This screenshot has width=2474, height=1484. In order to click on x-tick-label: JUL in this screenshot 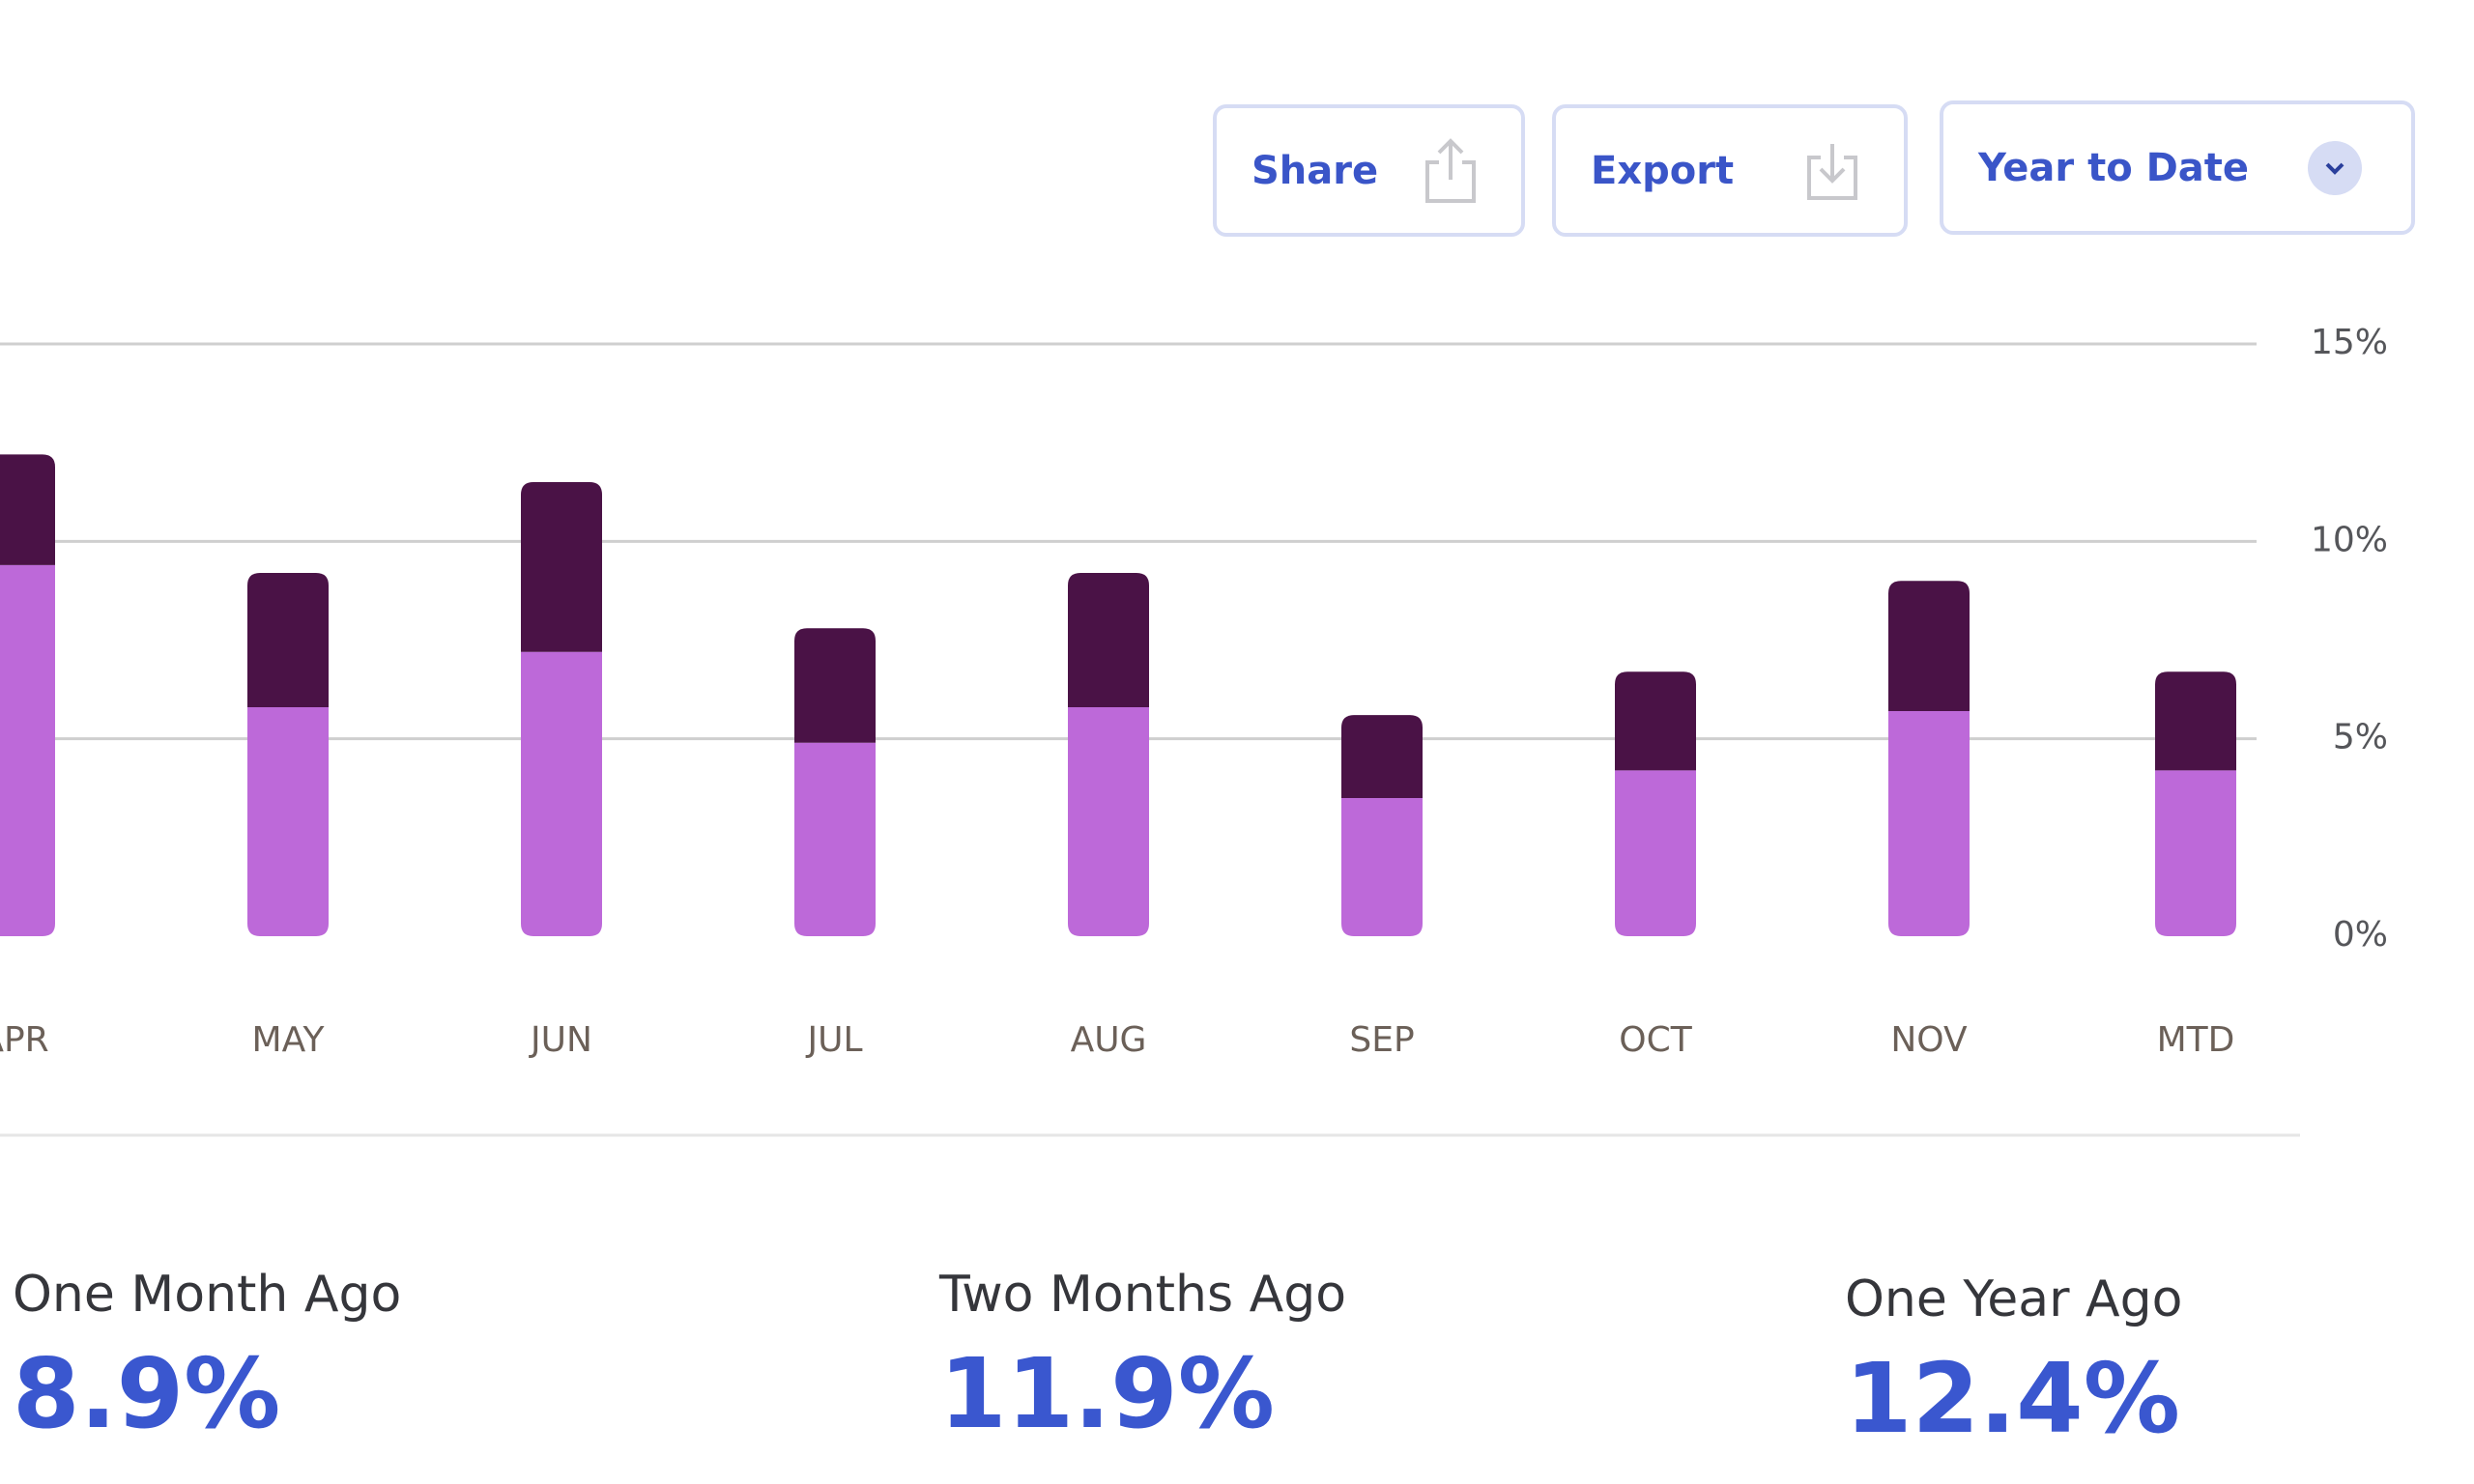, I will do `click(834, 1040)`.